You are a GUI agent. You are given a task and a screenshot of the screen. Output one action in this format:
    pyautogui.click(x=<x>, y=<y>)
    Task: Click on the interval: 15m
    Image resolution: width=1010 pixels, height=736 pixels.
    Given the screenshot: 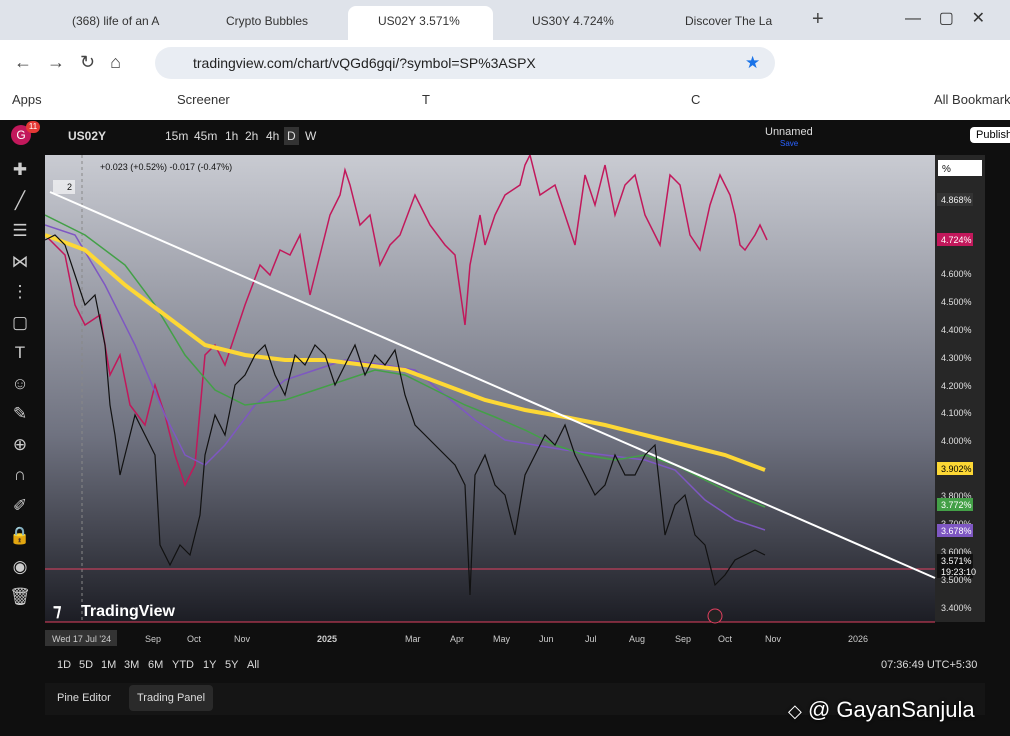 What is the action you would take?
    pyautogui.click(x=177, y=136)
    